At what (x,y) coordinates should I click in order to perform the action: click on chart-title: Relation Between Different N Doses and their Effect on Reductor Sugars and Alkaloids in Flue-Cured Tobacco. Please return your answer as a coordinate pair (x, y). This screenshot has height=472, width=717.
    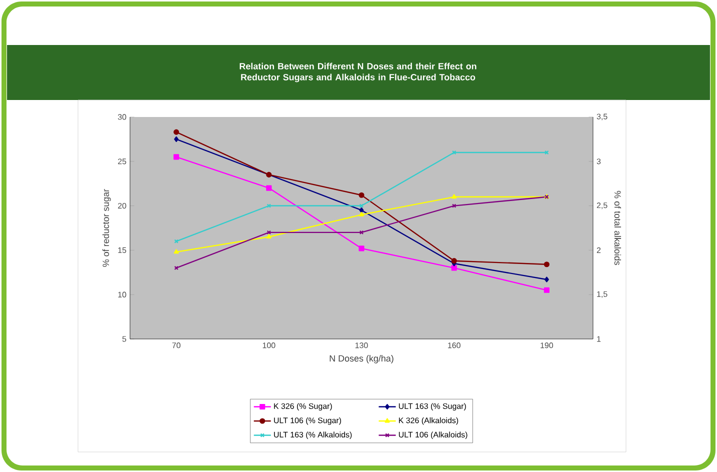
    Looking at the image, I should click on (358, 72).